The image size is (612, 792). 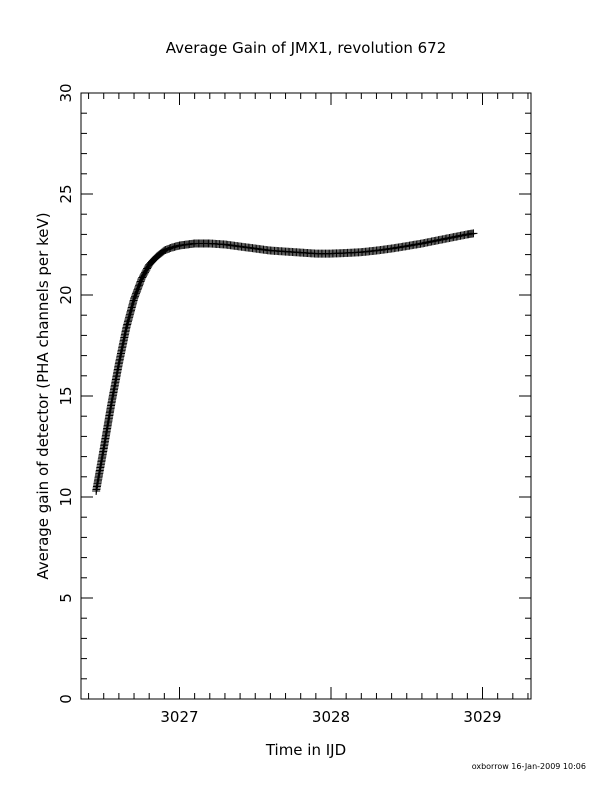 I want to click on x-tick-label: 3028, so click(x=331, y=717).